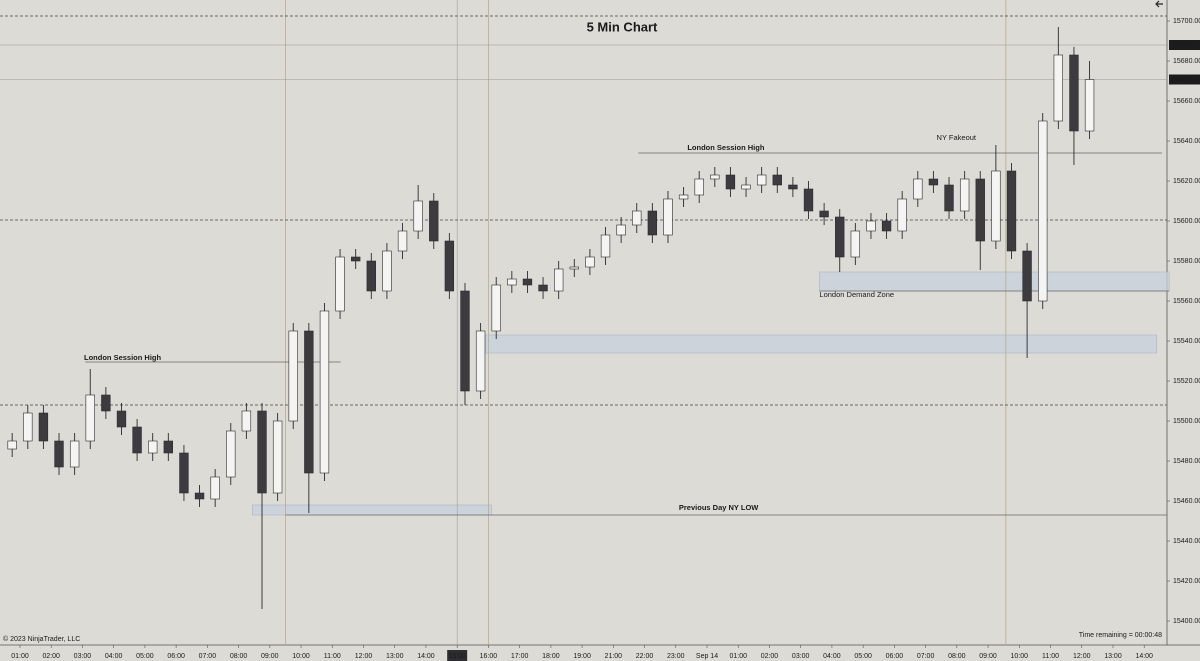  I want to click on annotation: Previous Day NY LOW, so click(719, 507).